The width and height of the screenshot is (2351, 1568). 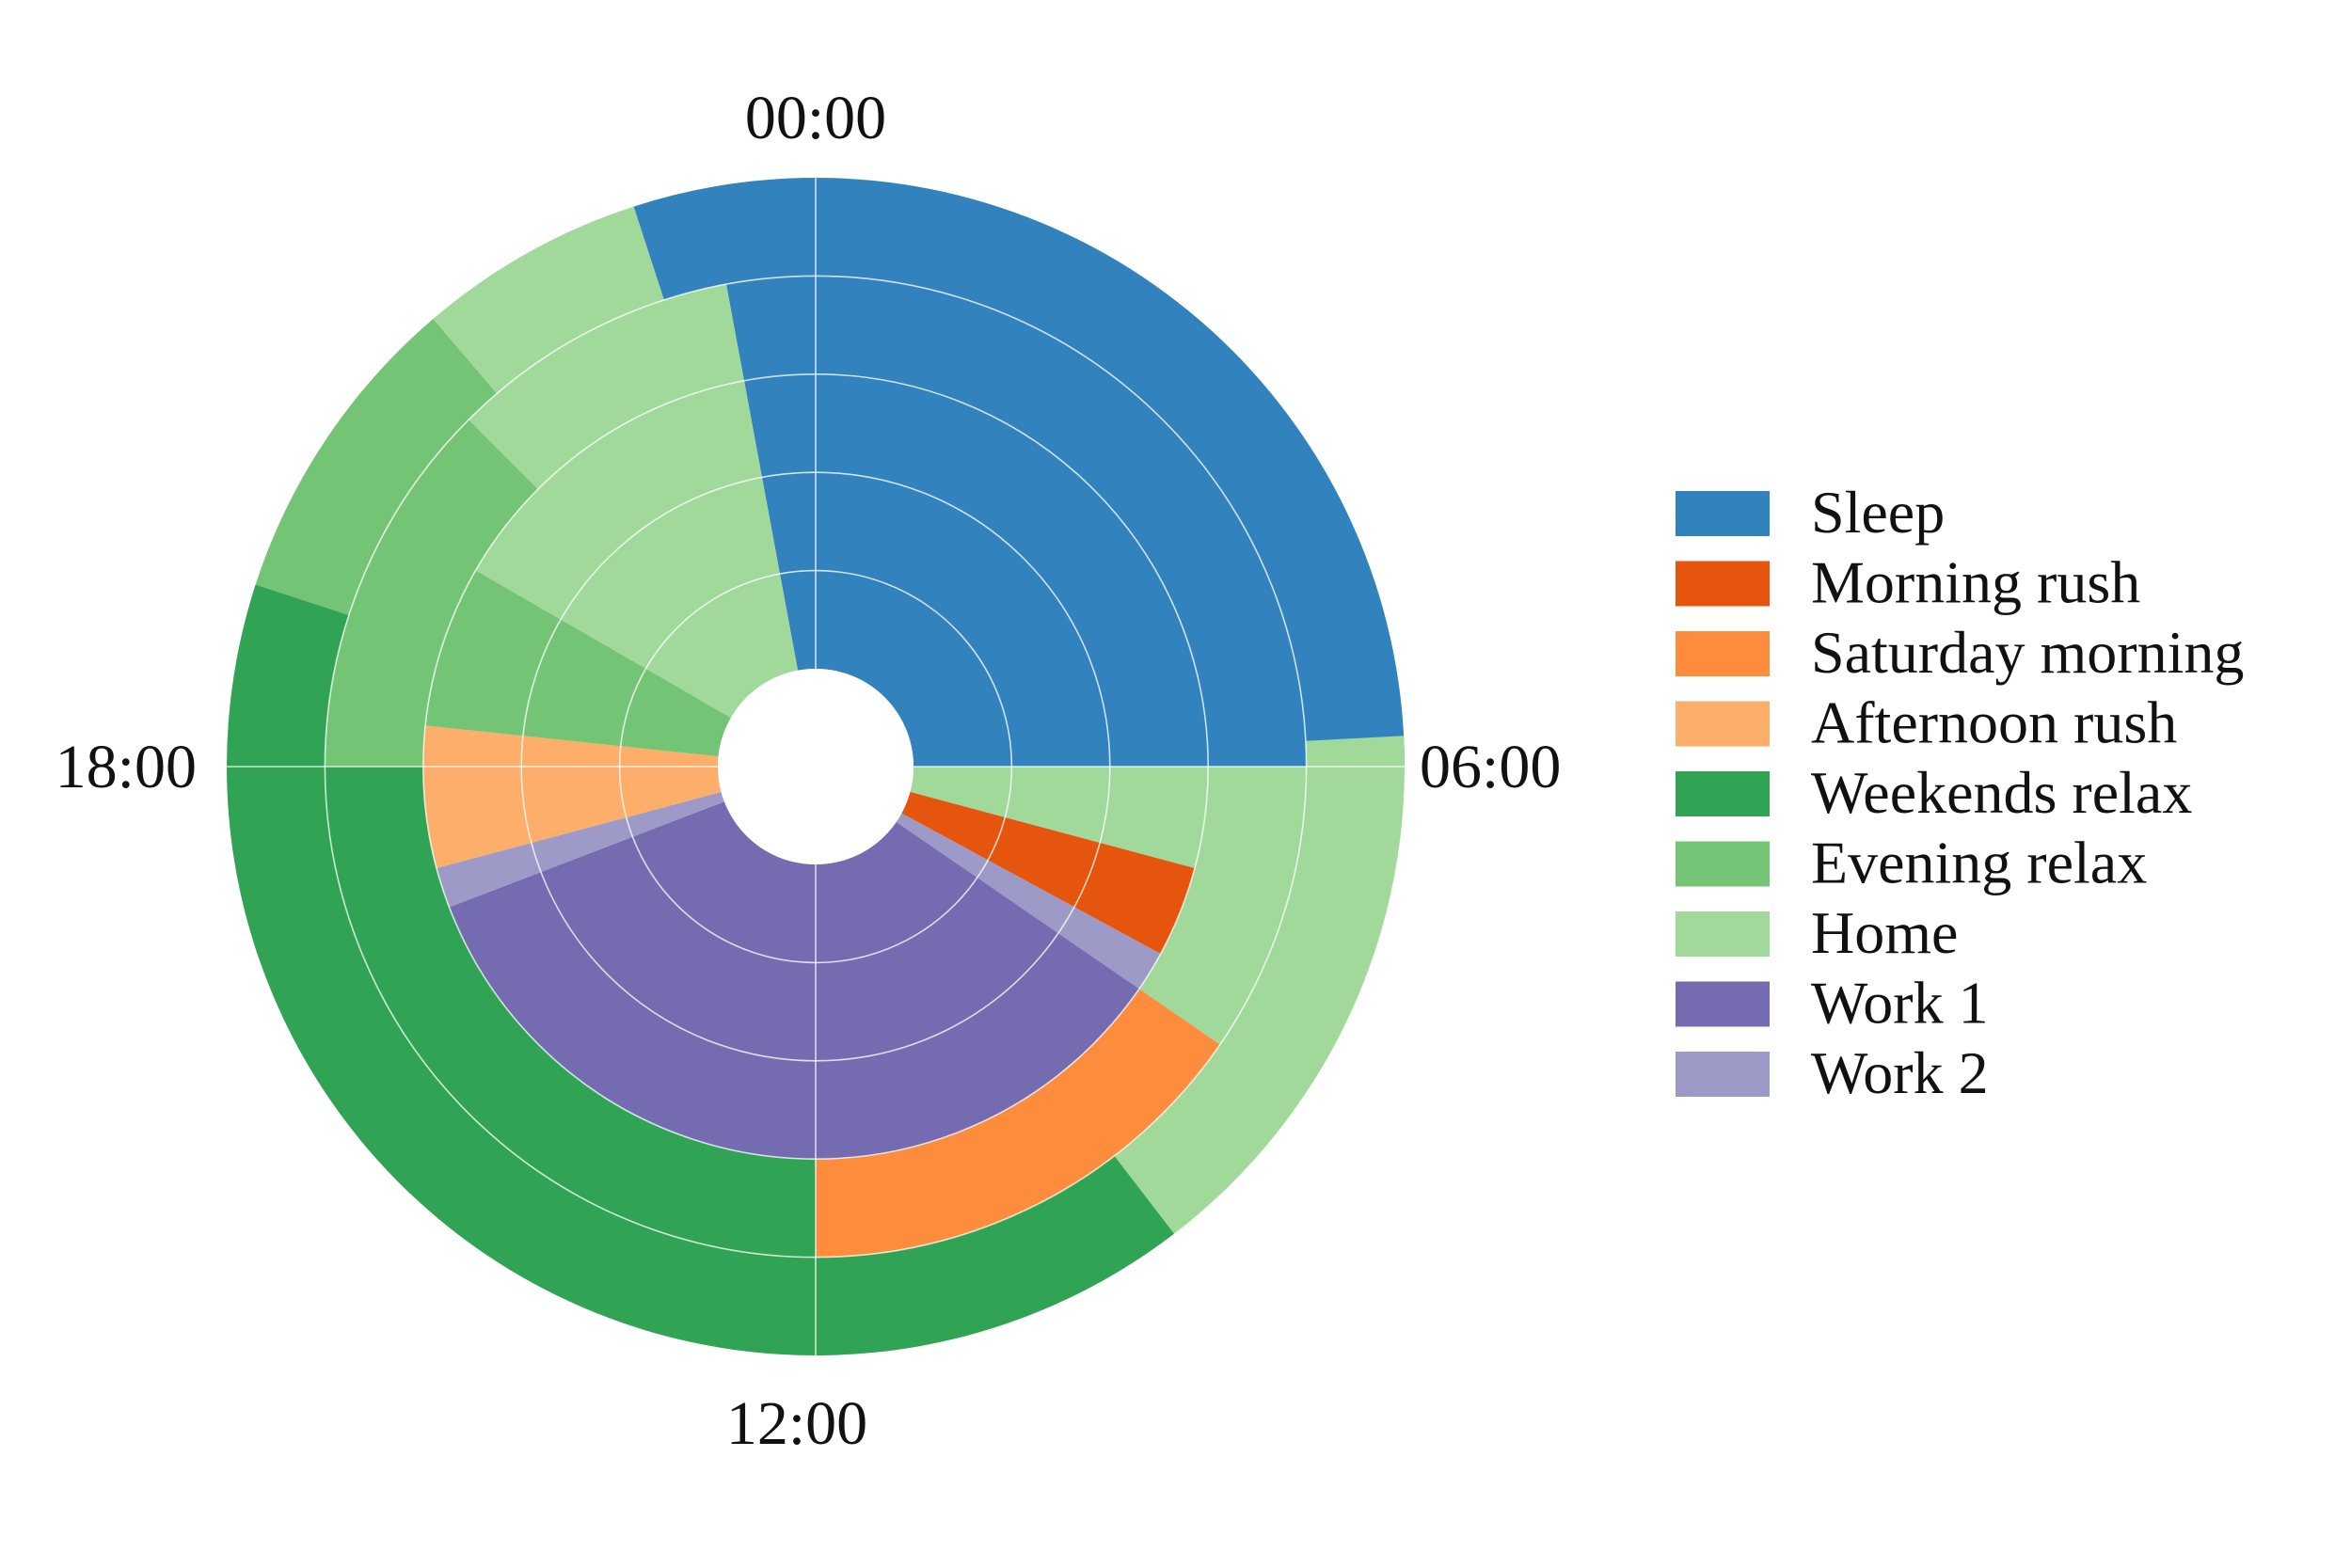 What do you see at coordinates (1976, 582) in the screenshot?
I see `legend-label-morning-rush: Morning rush` at bounding box center [1976, 582].